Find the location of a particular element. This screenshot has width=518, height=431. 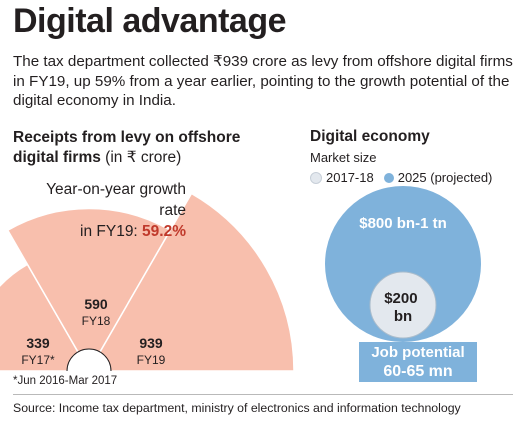

growth-rate-prefix: in FY19: is located at coordinates (111, 231).